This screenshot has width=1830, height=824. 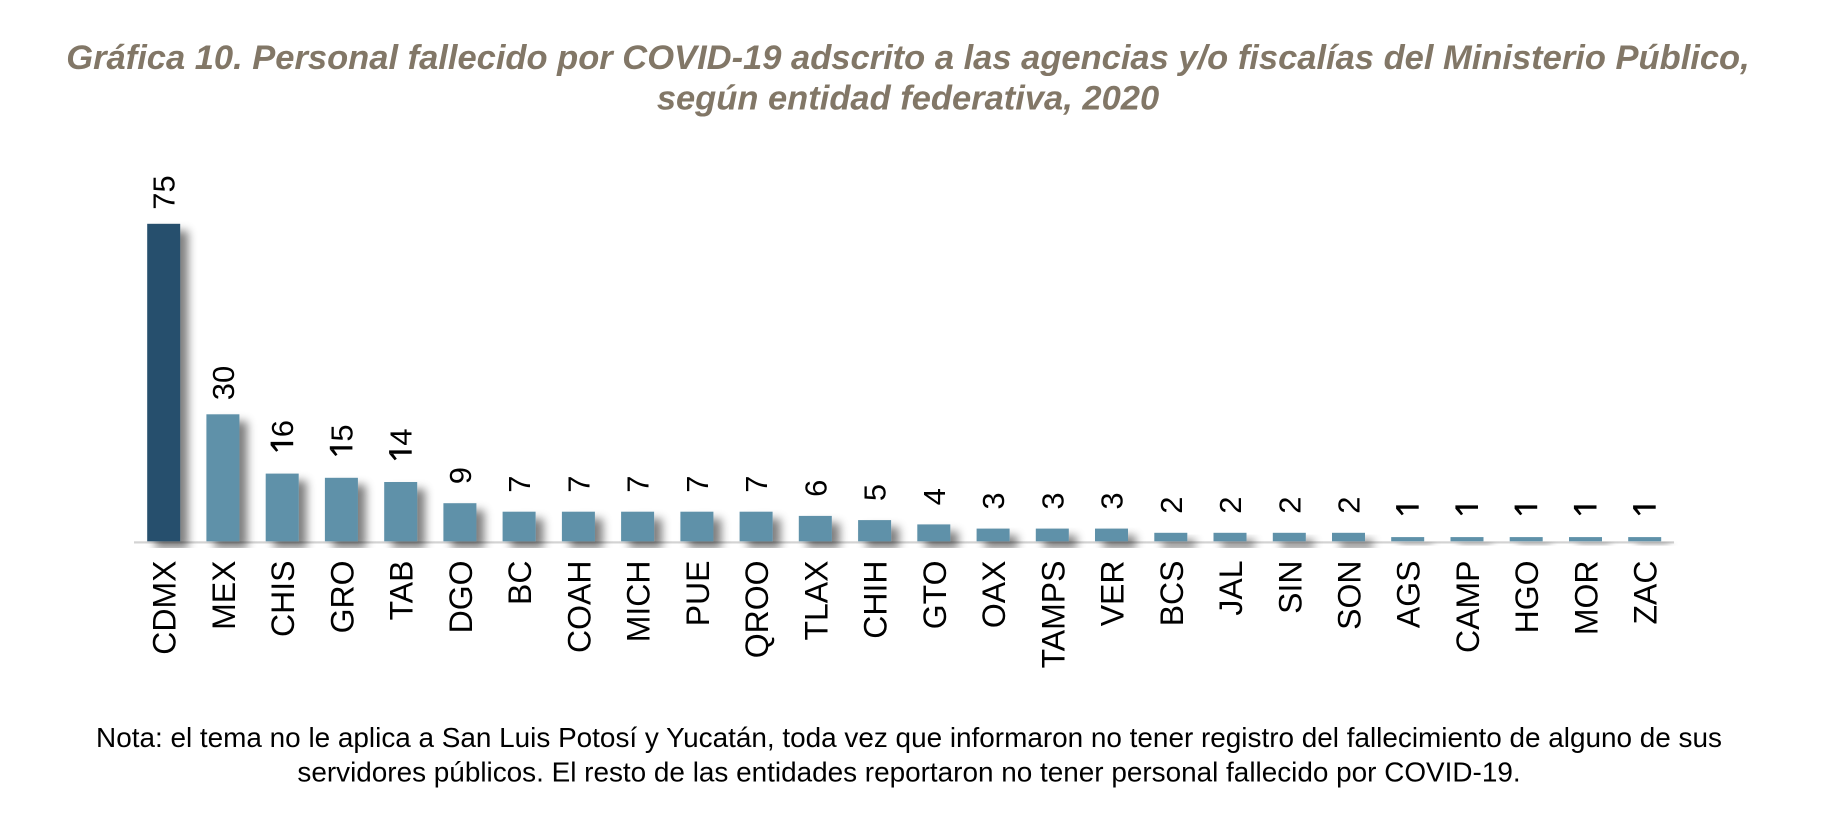 I want to click on svg-text: MICH, so click(x=639, y=602).